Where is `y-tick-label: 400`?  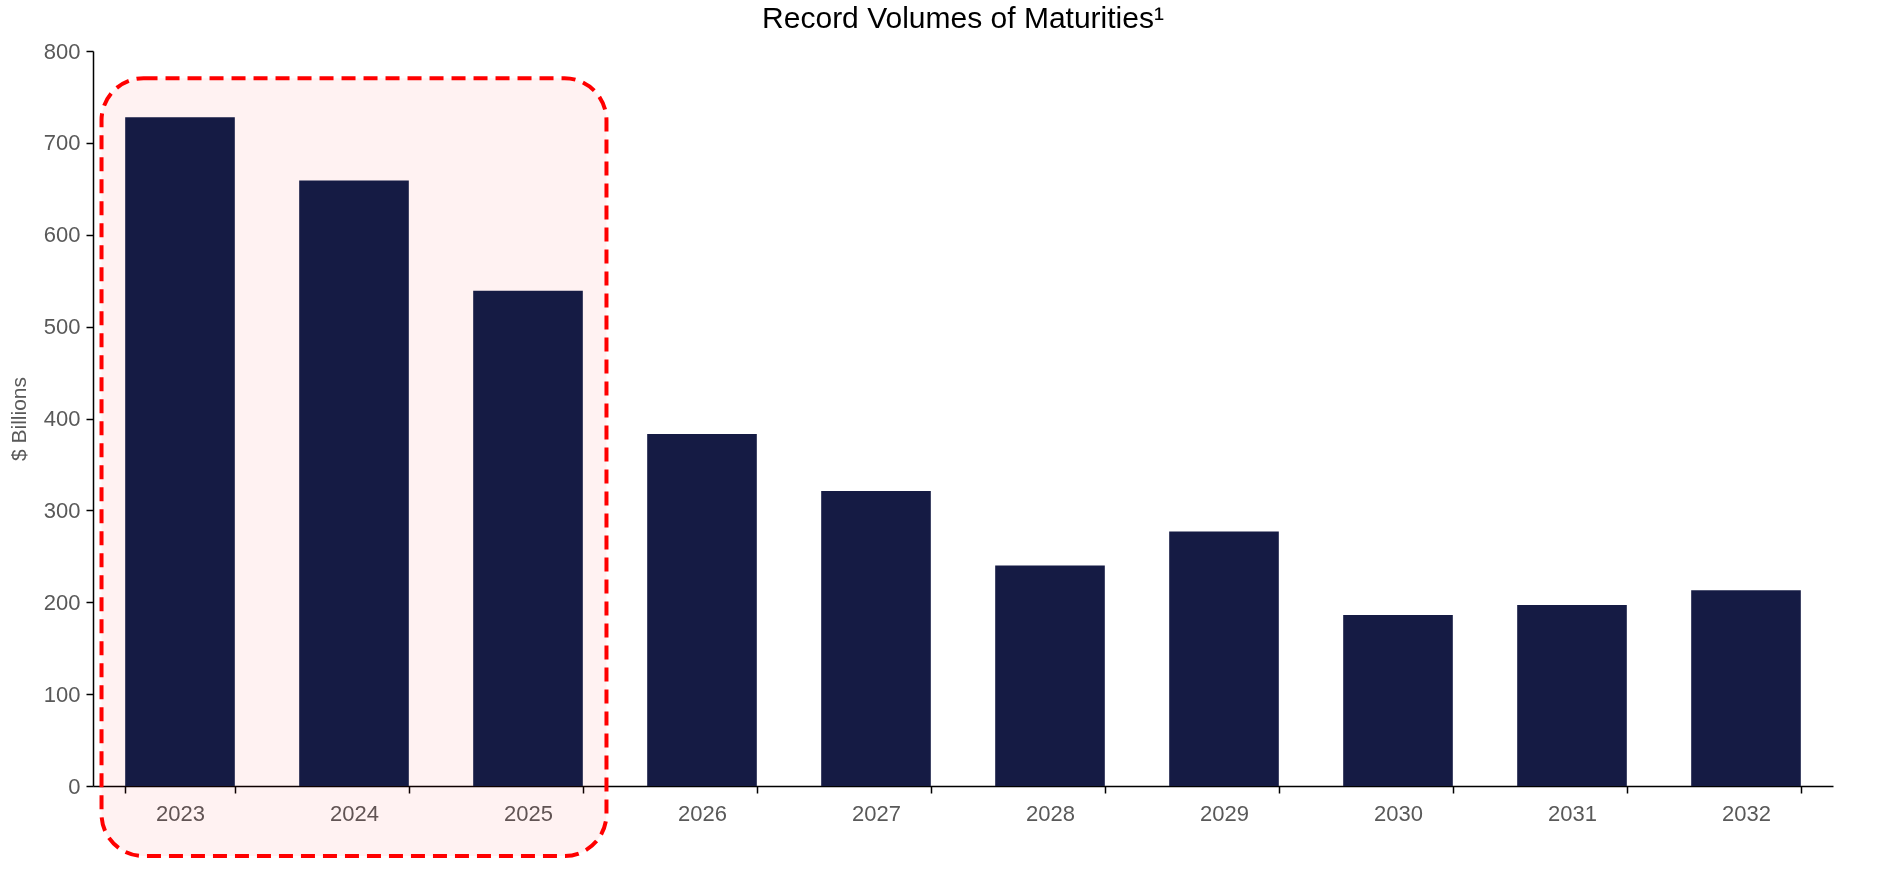
y-tick-label: 400 is located at coordinates (62, 418).